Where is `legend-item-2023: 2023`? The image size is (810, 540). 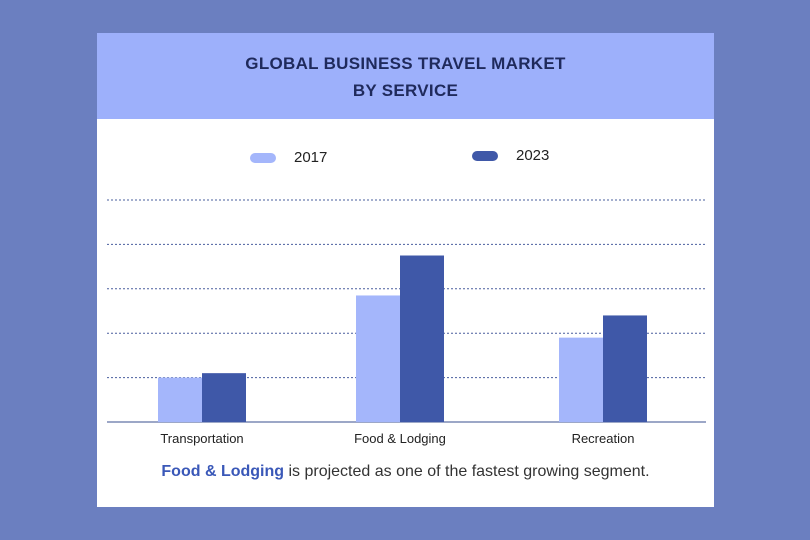
legend-item-2023: 2023 is located at coordinates (510, 155).